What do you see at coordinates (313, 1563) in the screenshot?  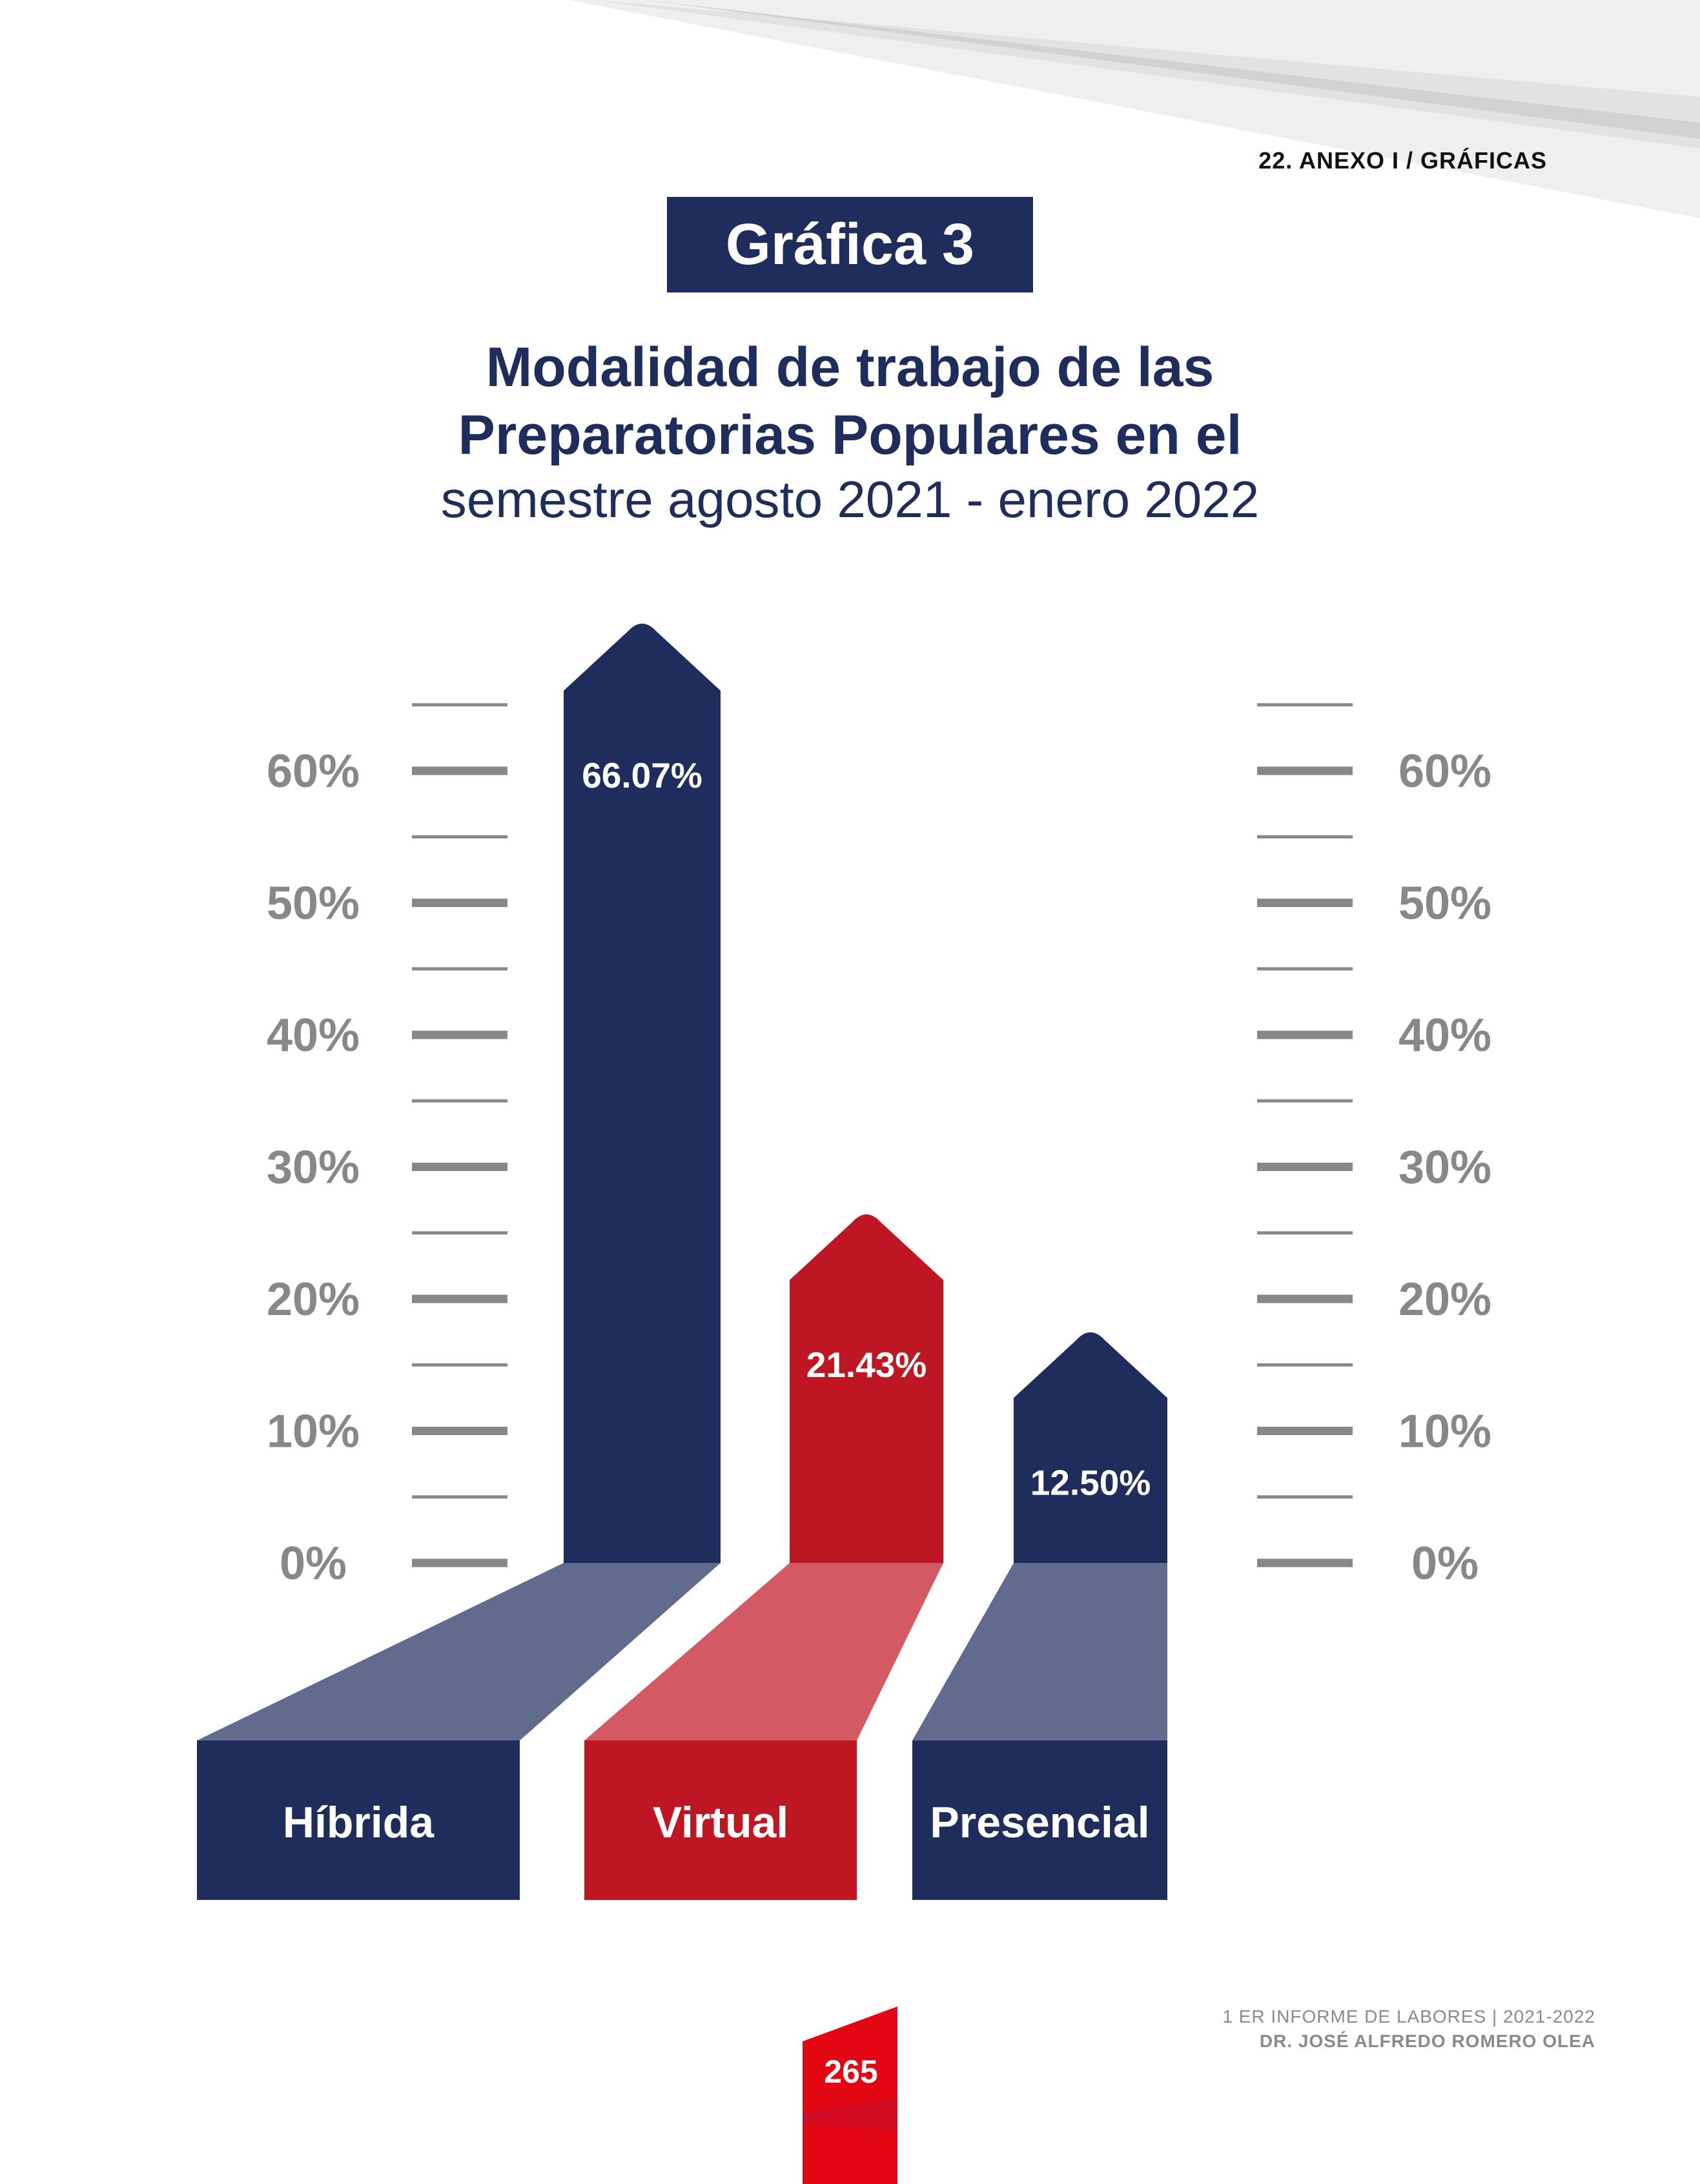 I see `left-tick-label-0: 0%` at bounding box center [313, 1563].